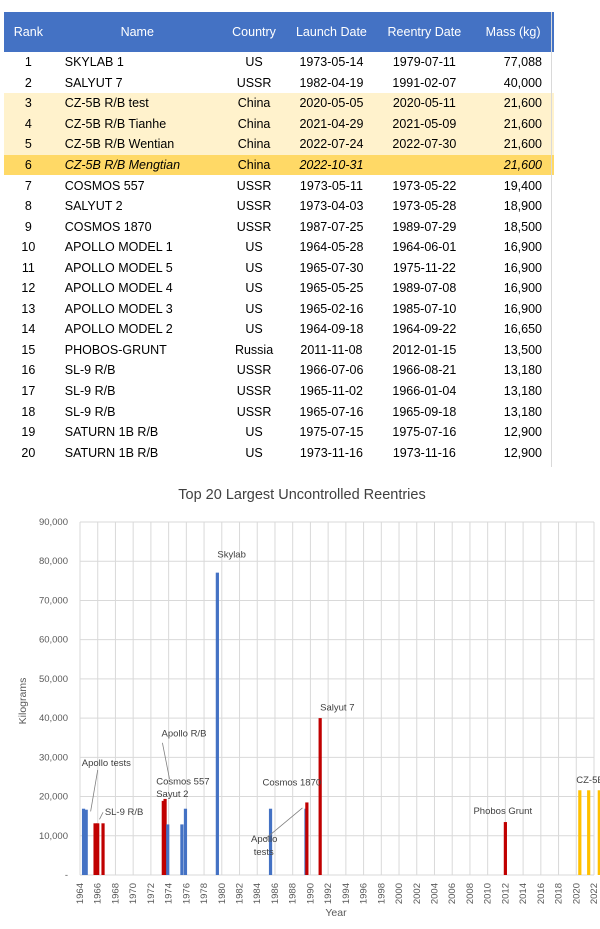  What do you see at coordinates (240, 893) in the screenshot?
I see `x-tick-label: 1982` at bounding box center [240, 893].